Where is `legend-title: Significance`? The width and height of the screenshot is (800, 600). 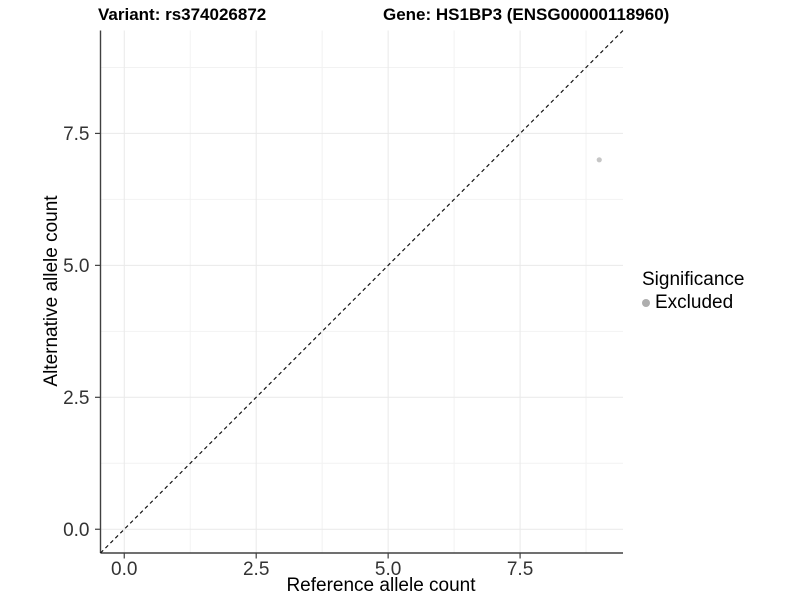 legend-title: Significance is located at coordinates (693, 279).